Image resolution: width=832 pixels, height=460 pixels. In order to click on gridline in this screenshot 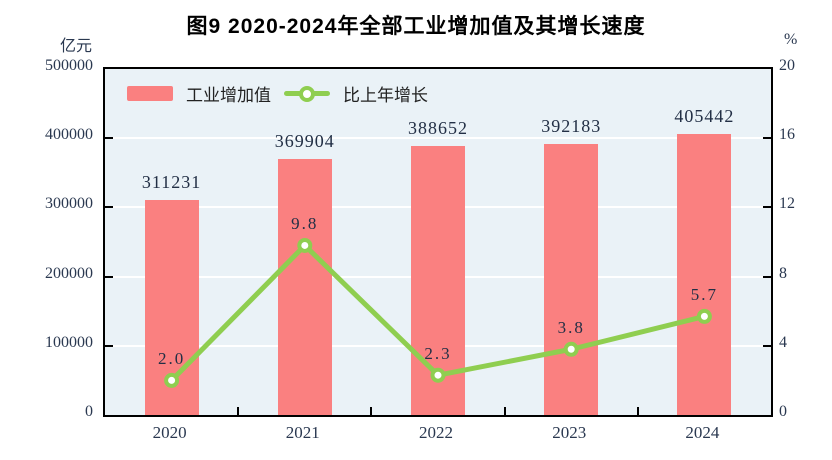, I will do `click(438, 138)`.